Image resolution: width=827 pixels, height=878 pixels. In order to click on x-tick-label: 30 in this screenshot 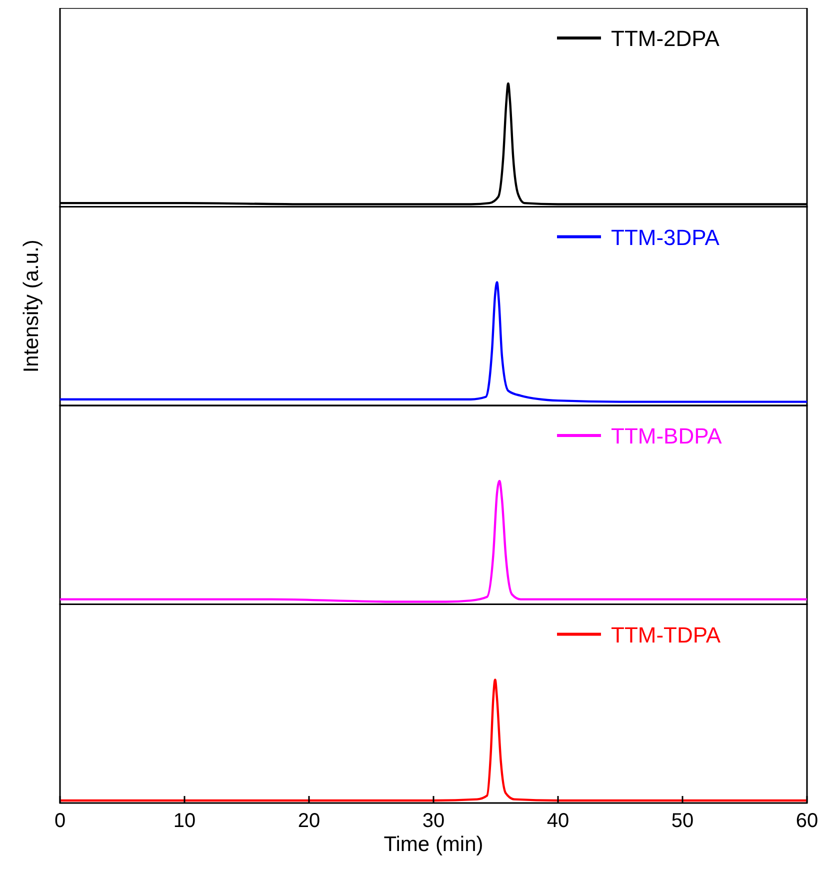, I will do `click(433, 821)`.